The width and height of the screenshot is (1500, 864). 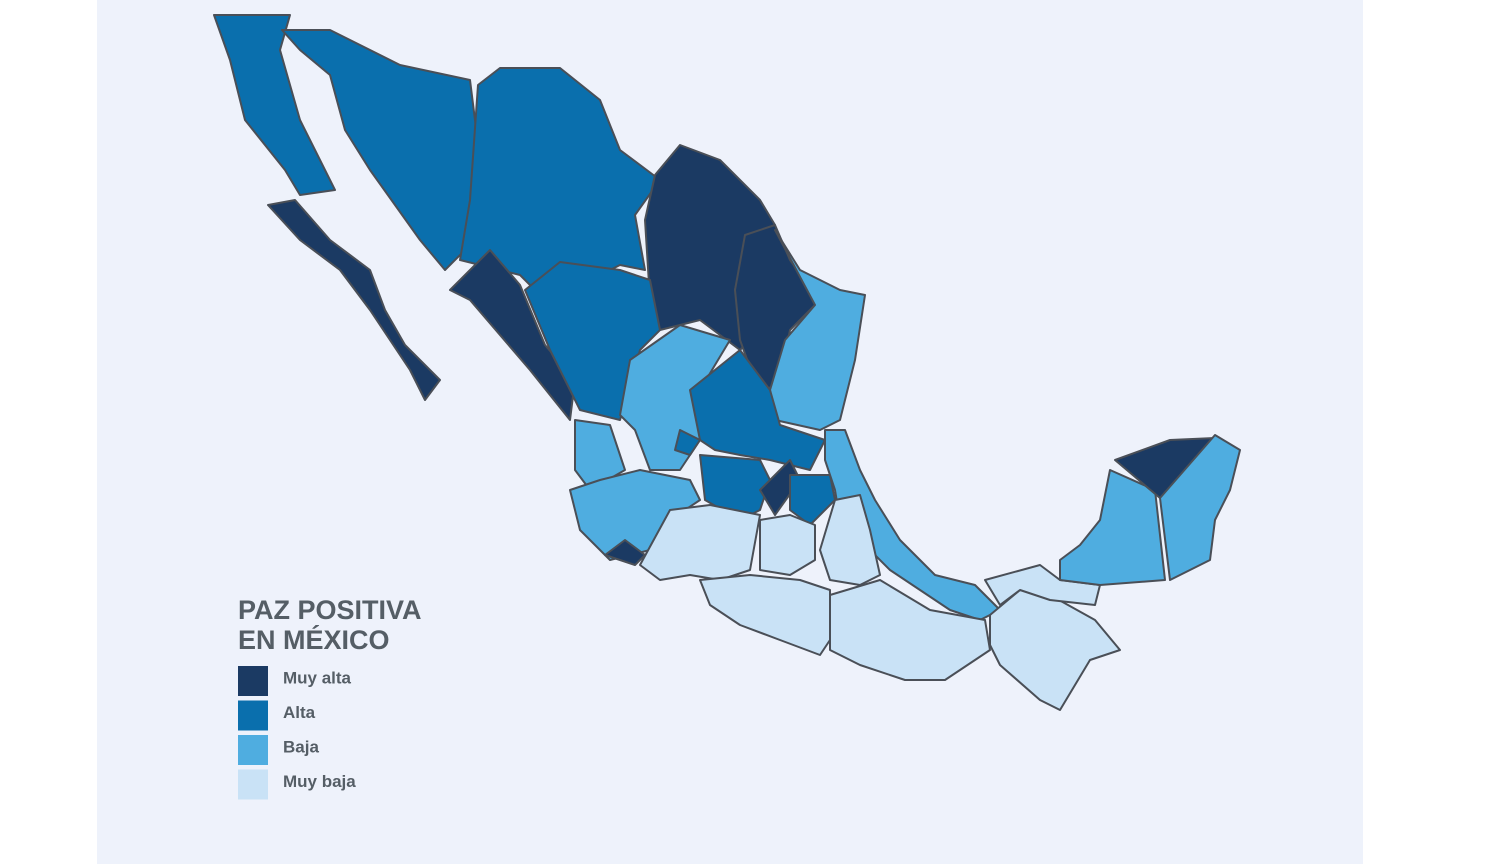 What do you see at coordinates (299, 712) in the screenshot?
I see `legend-label: Alta` at bounding box center [299, 712].